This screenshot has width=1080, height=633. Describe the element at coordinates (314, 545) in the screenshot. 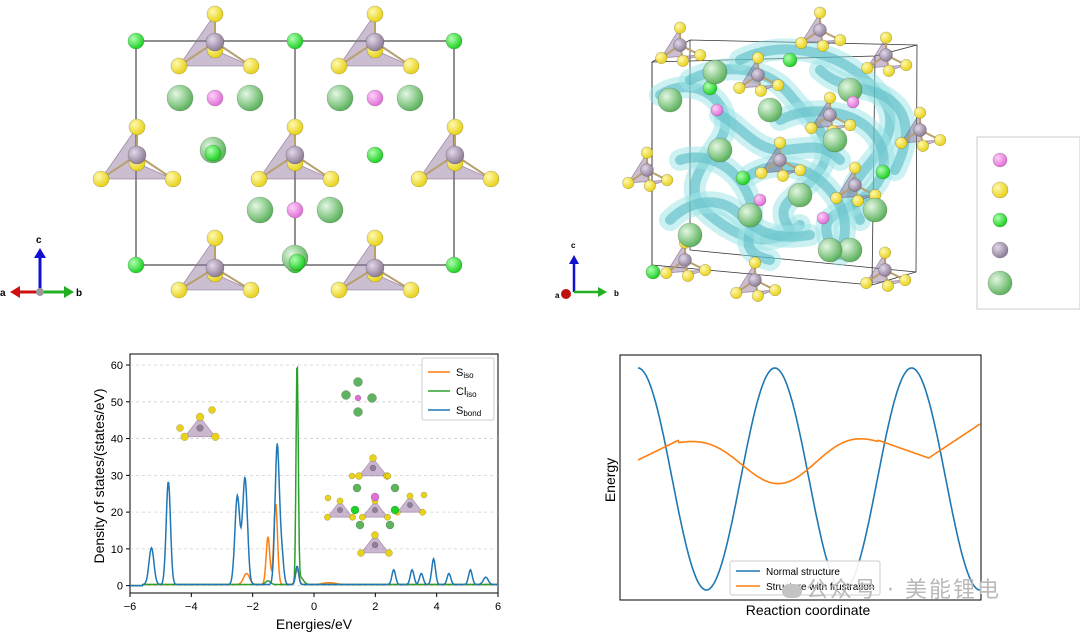

I see `dos-line` at that location.